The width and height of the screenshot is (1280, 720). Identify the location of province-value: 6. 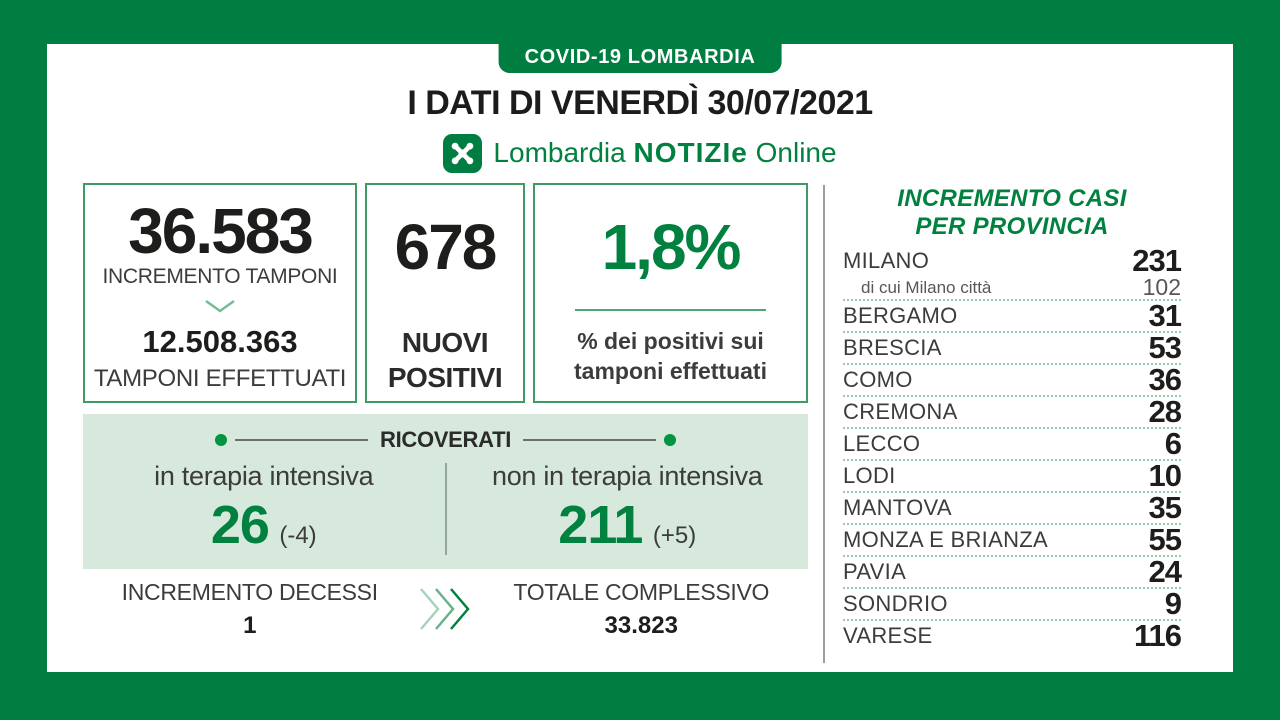
(1173, 444).